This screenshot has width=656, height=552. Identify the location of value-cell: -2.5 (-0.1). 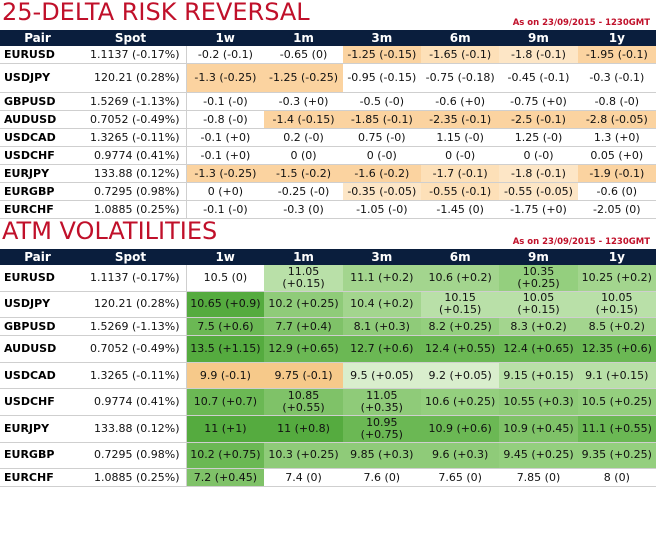
(538, 119).